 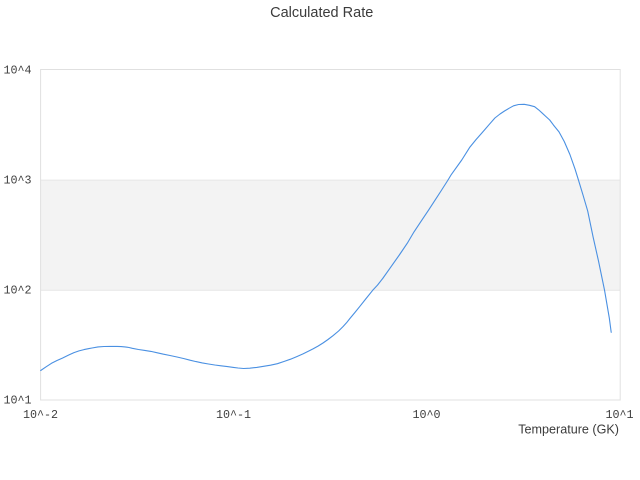 I want to click on svg-text: 10^3, so click(x=17, y=181).